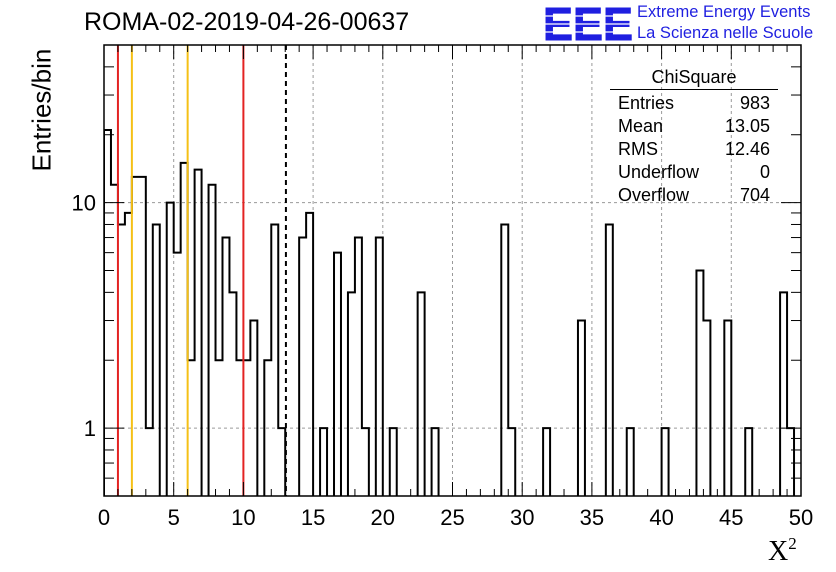  Describe the element at coordinates (661, 517) in the screenshot. I see `x-tick-label: 40` at that location.